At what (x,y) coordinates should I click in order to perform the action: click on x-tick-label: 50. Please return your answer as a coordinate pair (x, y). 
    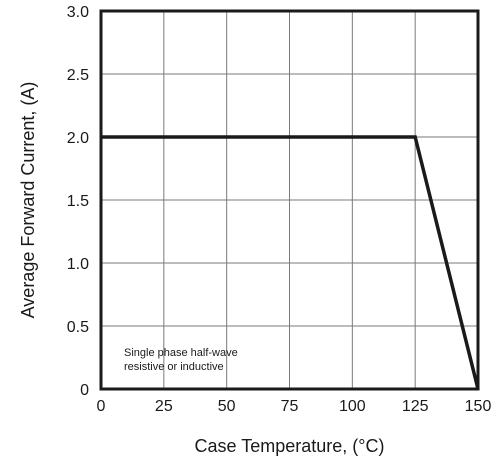
    Looking at the image, I should click on (227, 406).